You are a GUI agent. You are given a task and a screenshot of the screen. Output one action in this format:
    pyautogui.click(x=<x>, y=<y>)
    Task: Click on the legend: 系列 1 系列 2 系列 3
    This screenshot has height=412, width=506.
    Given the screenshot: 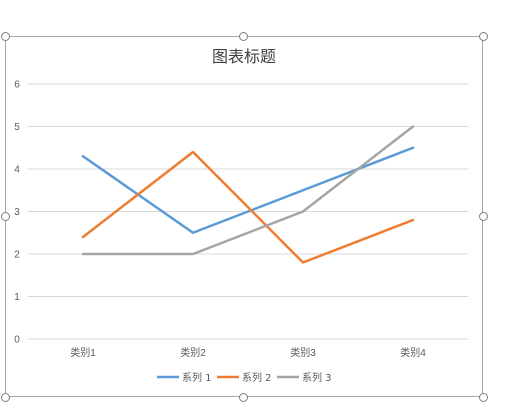 What is the action you would take?
    pyautogui.click(x=244, y=377)
    